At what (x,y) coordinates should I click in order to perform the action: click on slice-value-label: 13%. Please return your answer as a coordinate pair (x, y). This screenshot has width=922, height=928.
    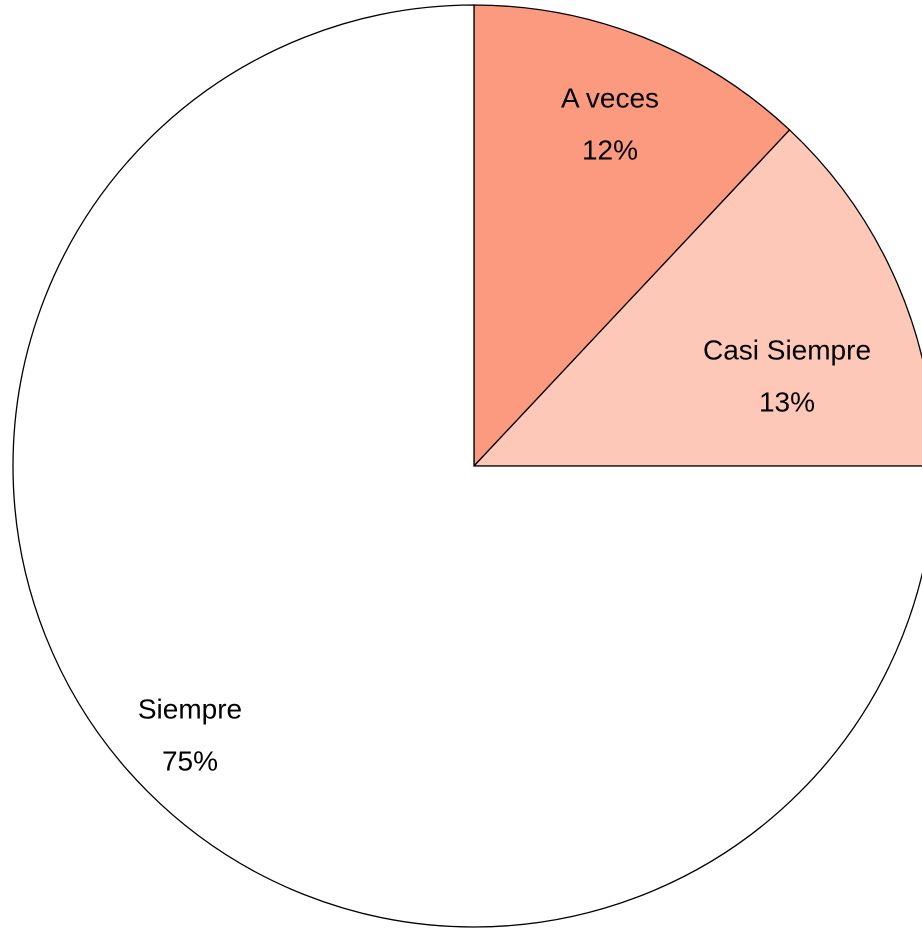
    Looking at the image, I should click on (787, 401).